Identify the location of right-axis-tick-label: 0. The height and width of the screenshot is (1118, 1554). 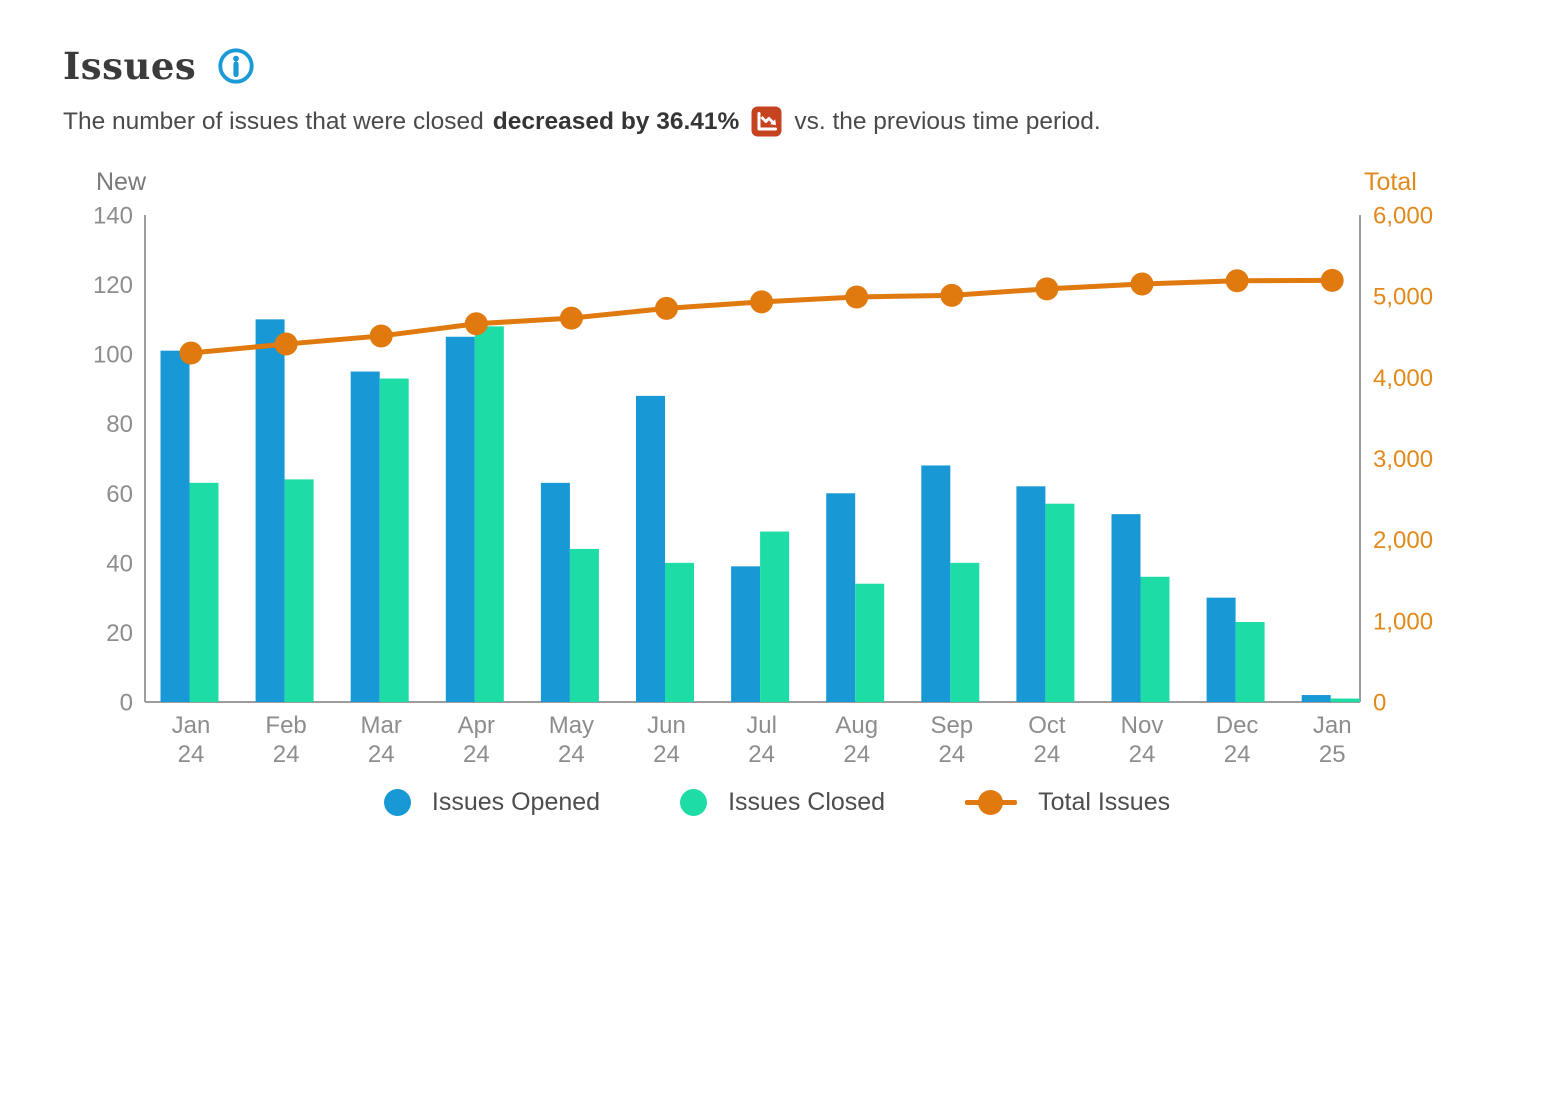
(1379, 703).